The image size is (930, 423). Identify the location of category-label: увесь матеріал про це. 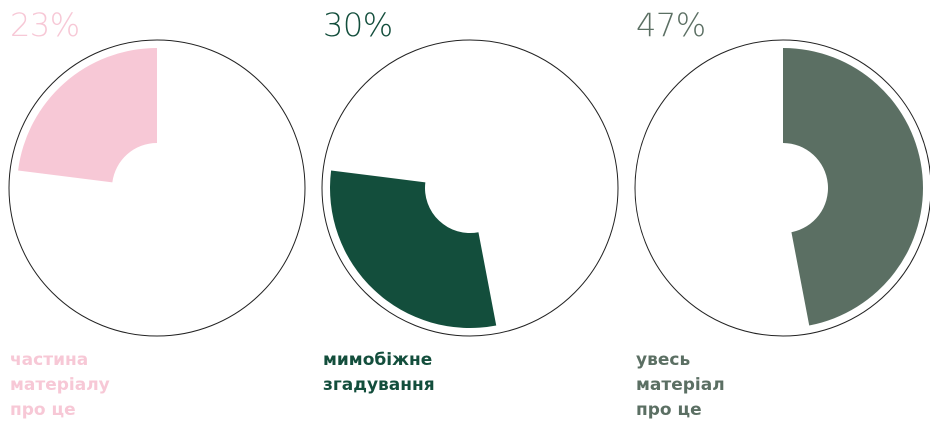
(680, 385).